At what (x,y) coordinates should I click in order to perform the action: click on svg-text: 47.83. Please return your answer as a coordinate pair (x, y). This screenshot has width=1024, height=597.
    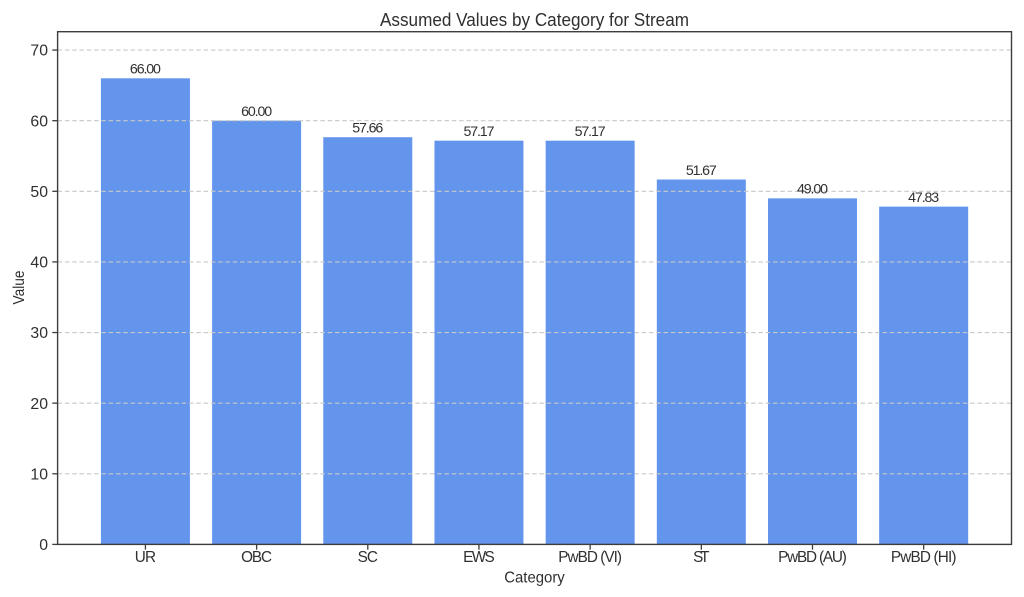
    Looking at the image, I should click on (923, 198).